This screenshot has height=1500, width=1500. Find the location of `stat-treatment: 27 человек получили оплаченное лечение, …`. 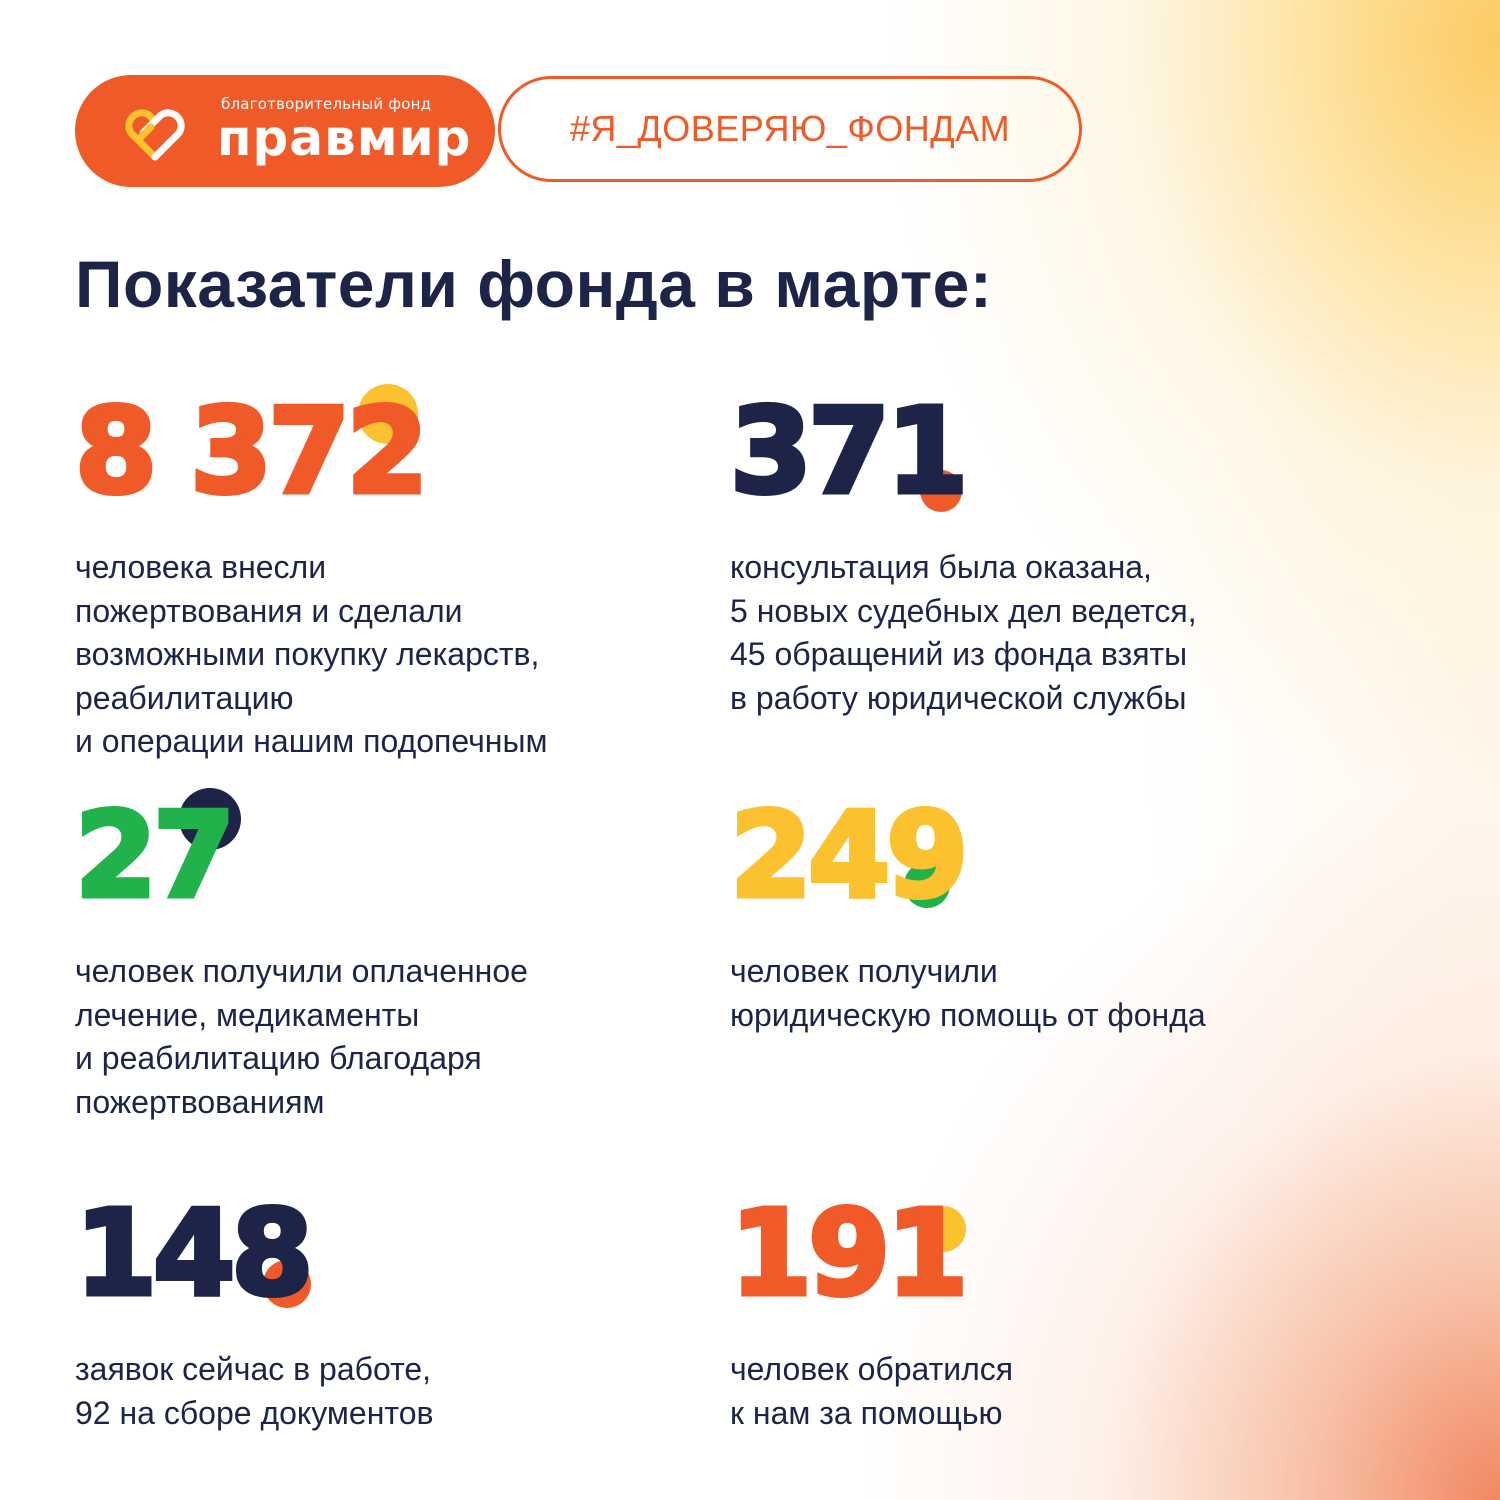

stat-treatment: 27 человек получили оплаченное лечение, … is located at coordinates (300, 955).